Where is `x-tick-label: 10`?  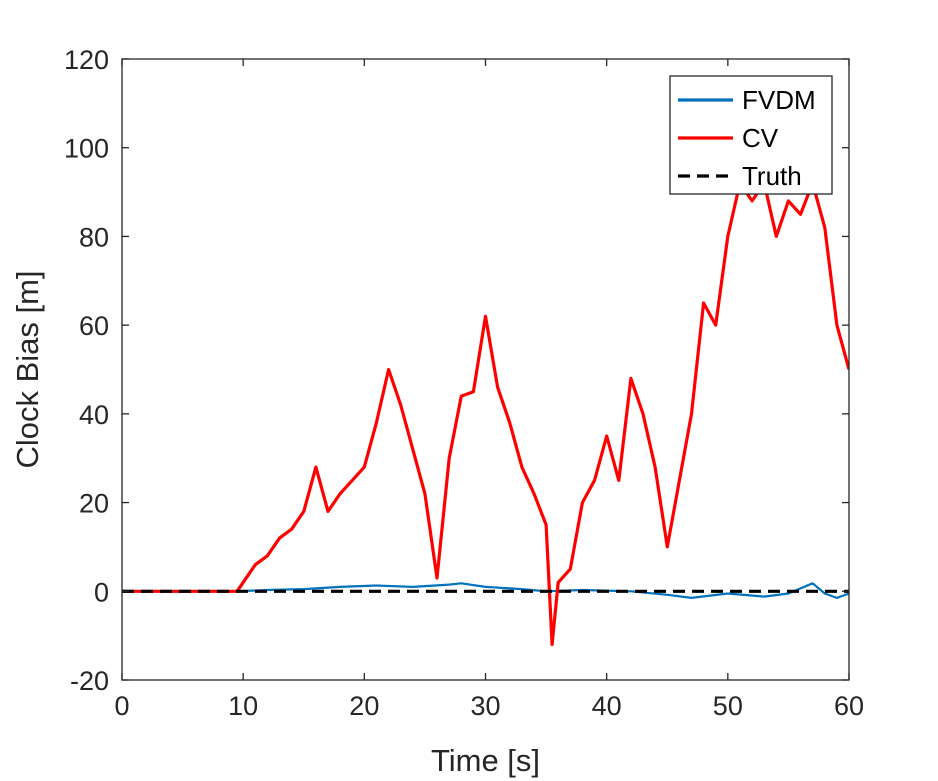
x-tick-label: 10 is located at coordinates (243, 706).